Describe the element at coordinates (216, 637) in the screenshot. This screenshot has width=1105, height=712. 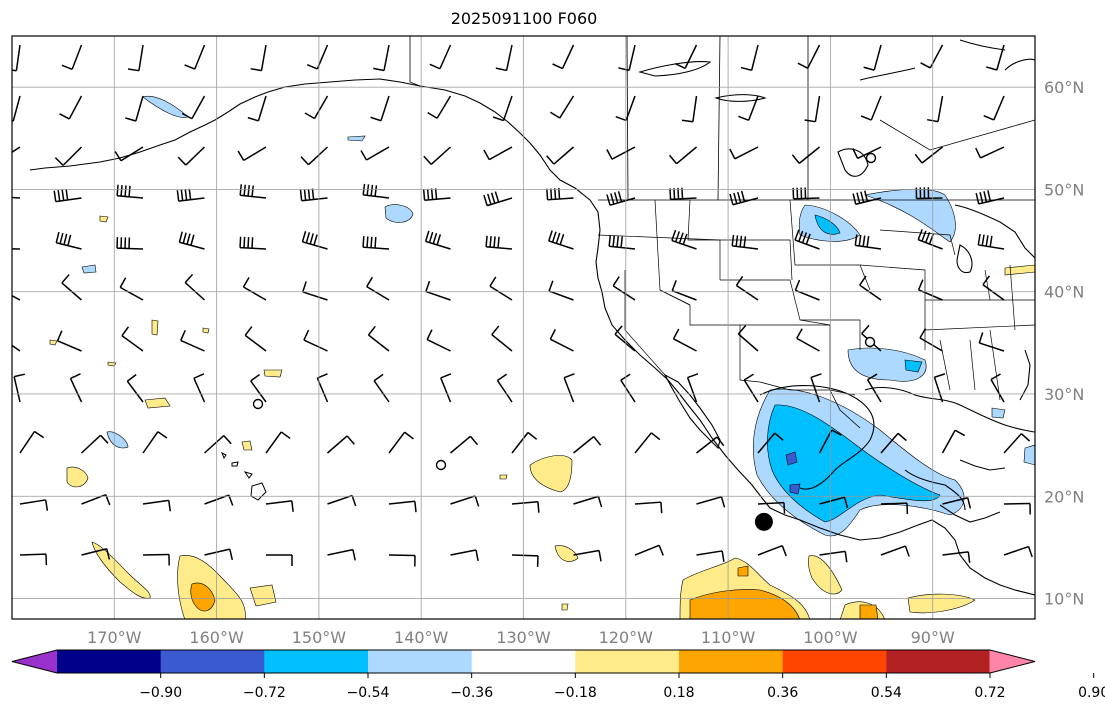
I see `lon-tick-label: 160°W` at that location.